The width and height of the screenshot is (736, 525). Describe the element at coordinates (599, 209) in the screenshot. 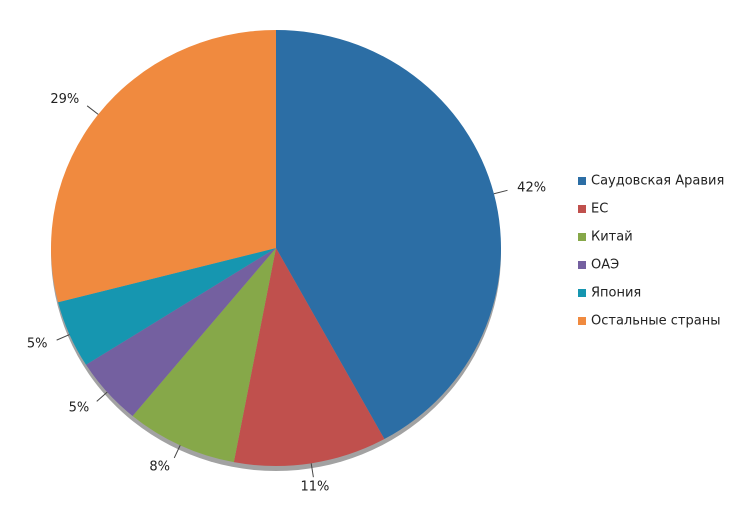

I see `legend-label: ЕС` at that location.